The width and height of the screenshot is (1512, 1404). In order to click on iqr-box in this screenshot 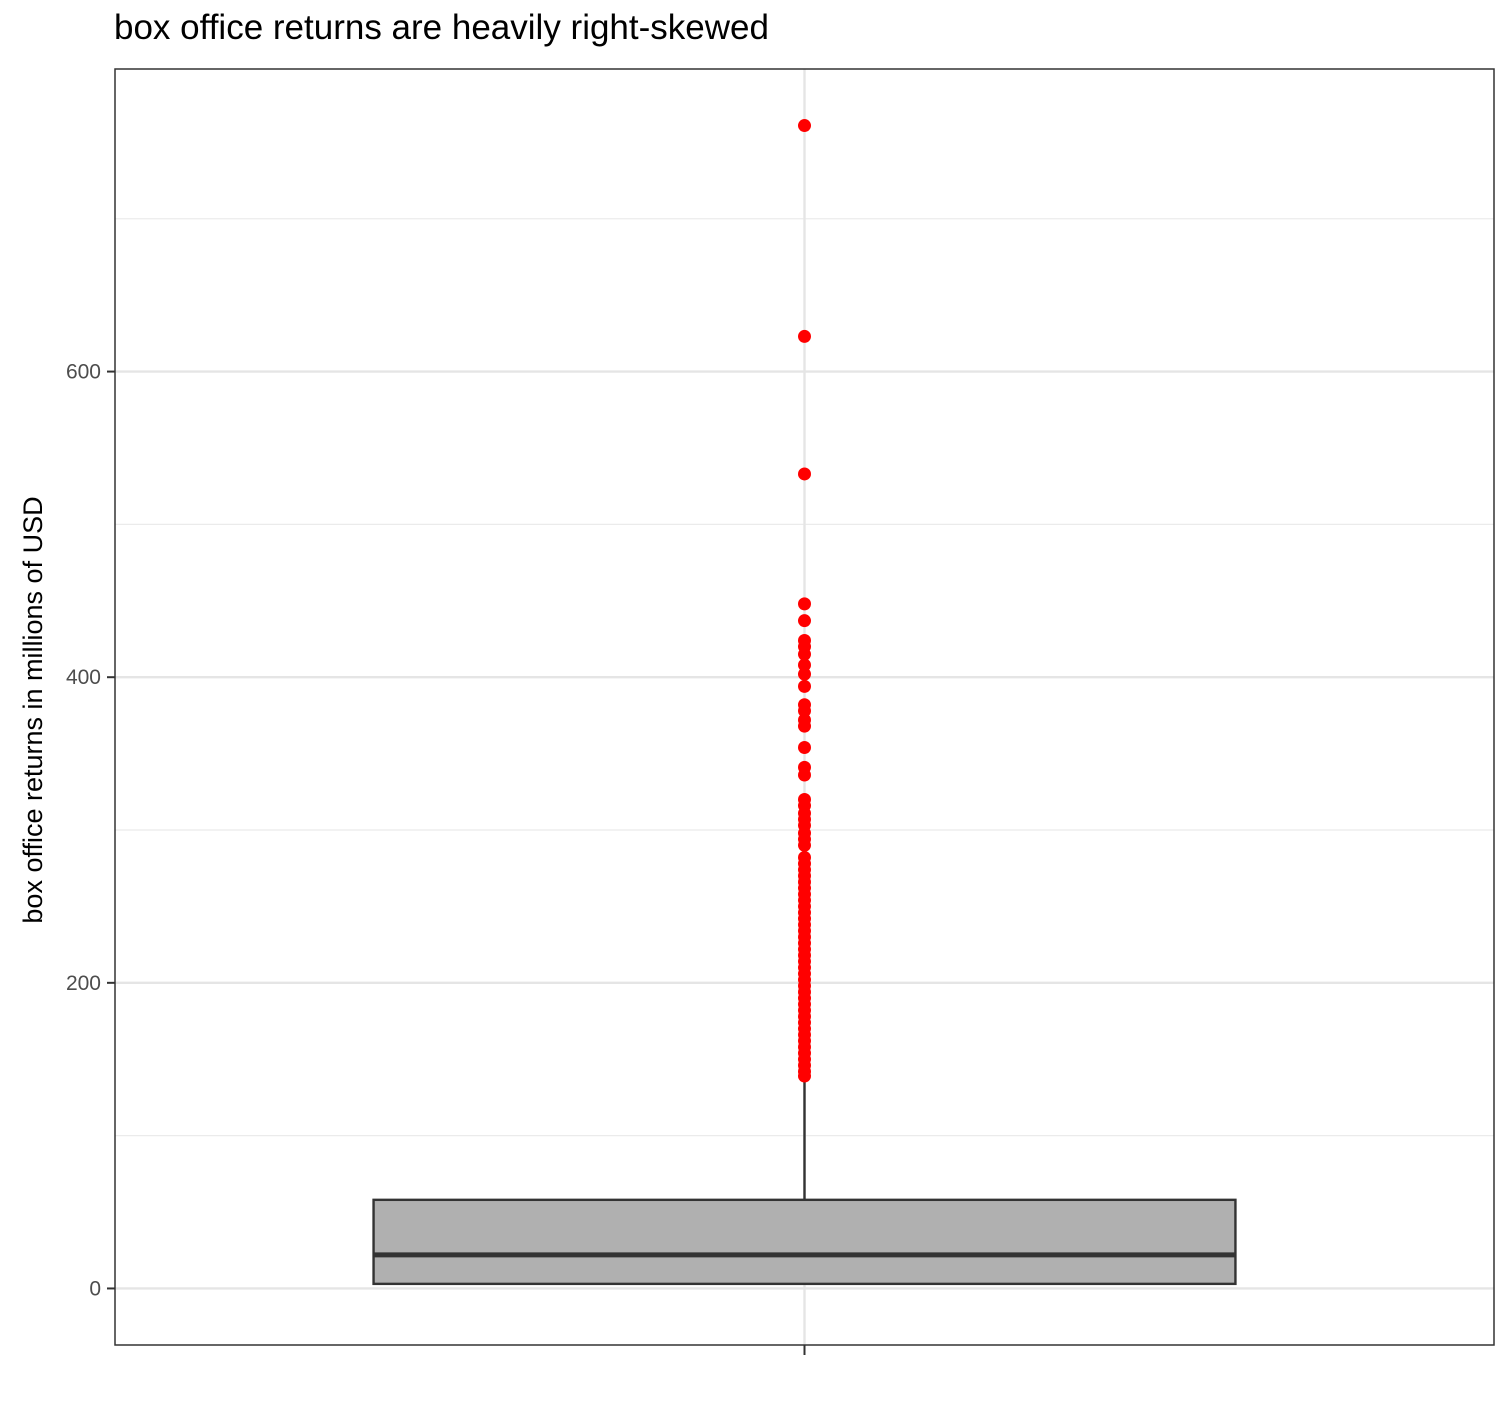, I will do `click(804, 1242)`.